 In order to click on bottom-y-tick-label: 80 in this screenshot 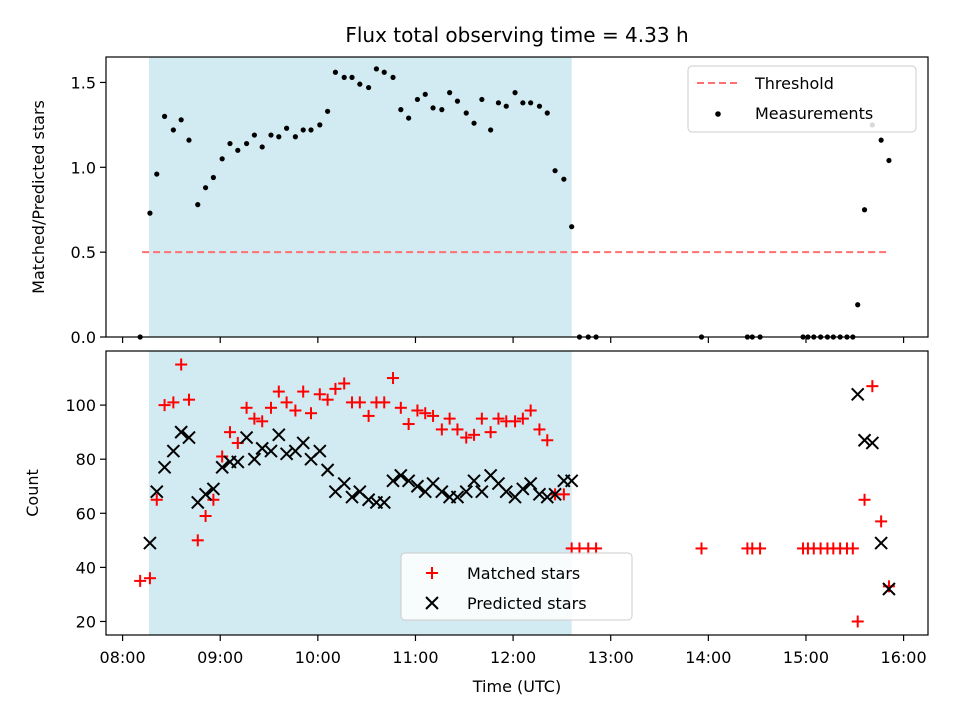, I will do `click(86, 459)`.